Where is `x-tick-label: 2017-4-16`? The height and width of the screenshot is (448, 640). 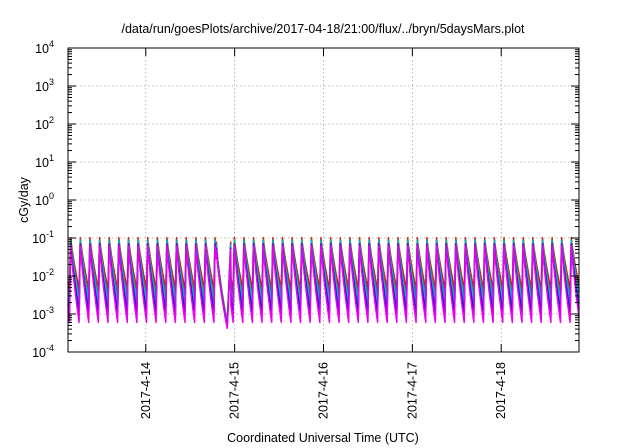 x-tick-label: 2017-4-16 is located at coordinates (324, 390).